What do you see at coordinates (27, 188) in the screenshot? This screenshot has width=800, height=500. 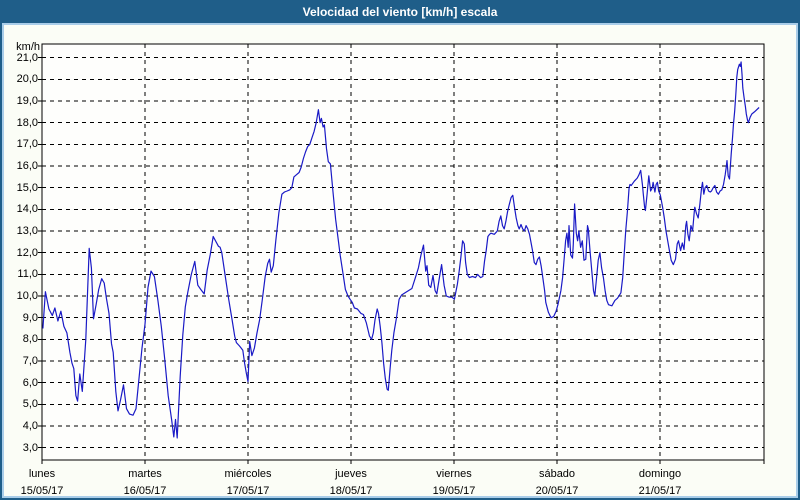 I see `y-axis-tick-label: 15,0` at bounding box center [27, 188].